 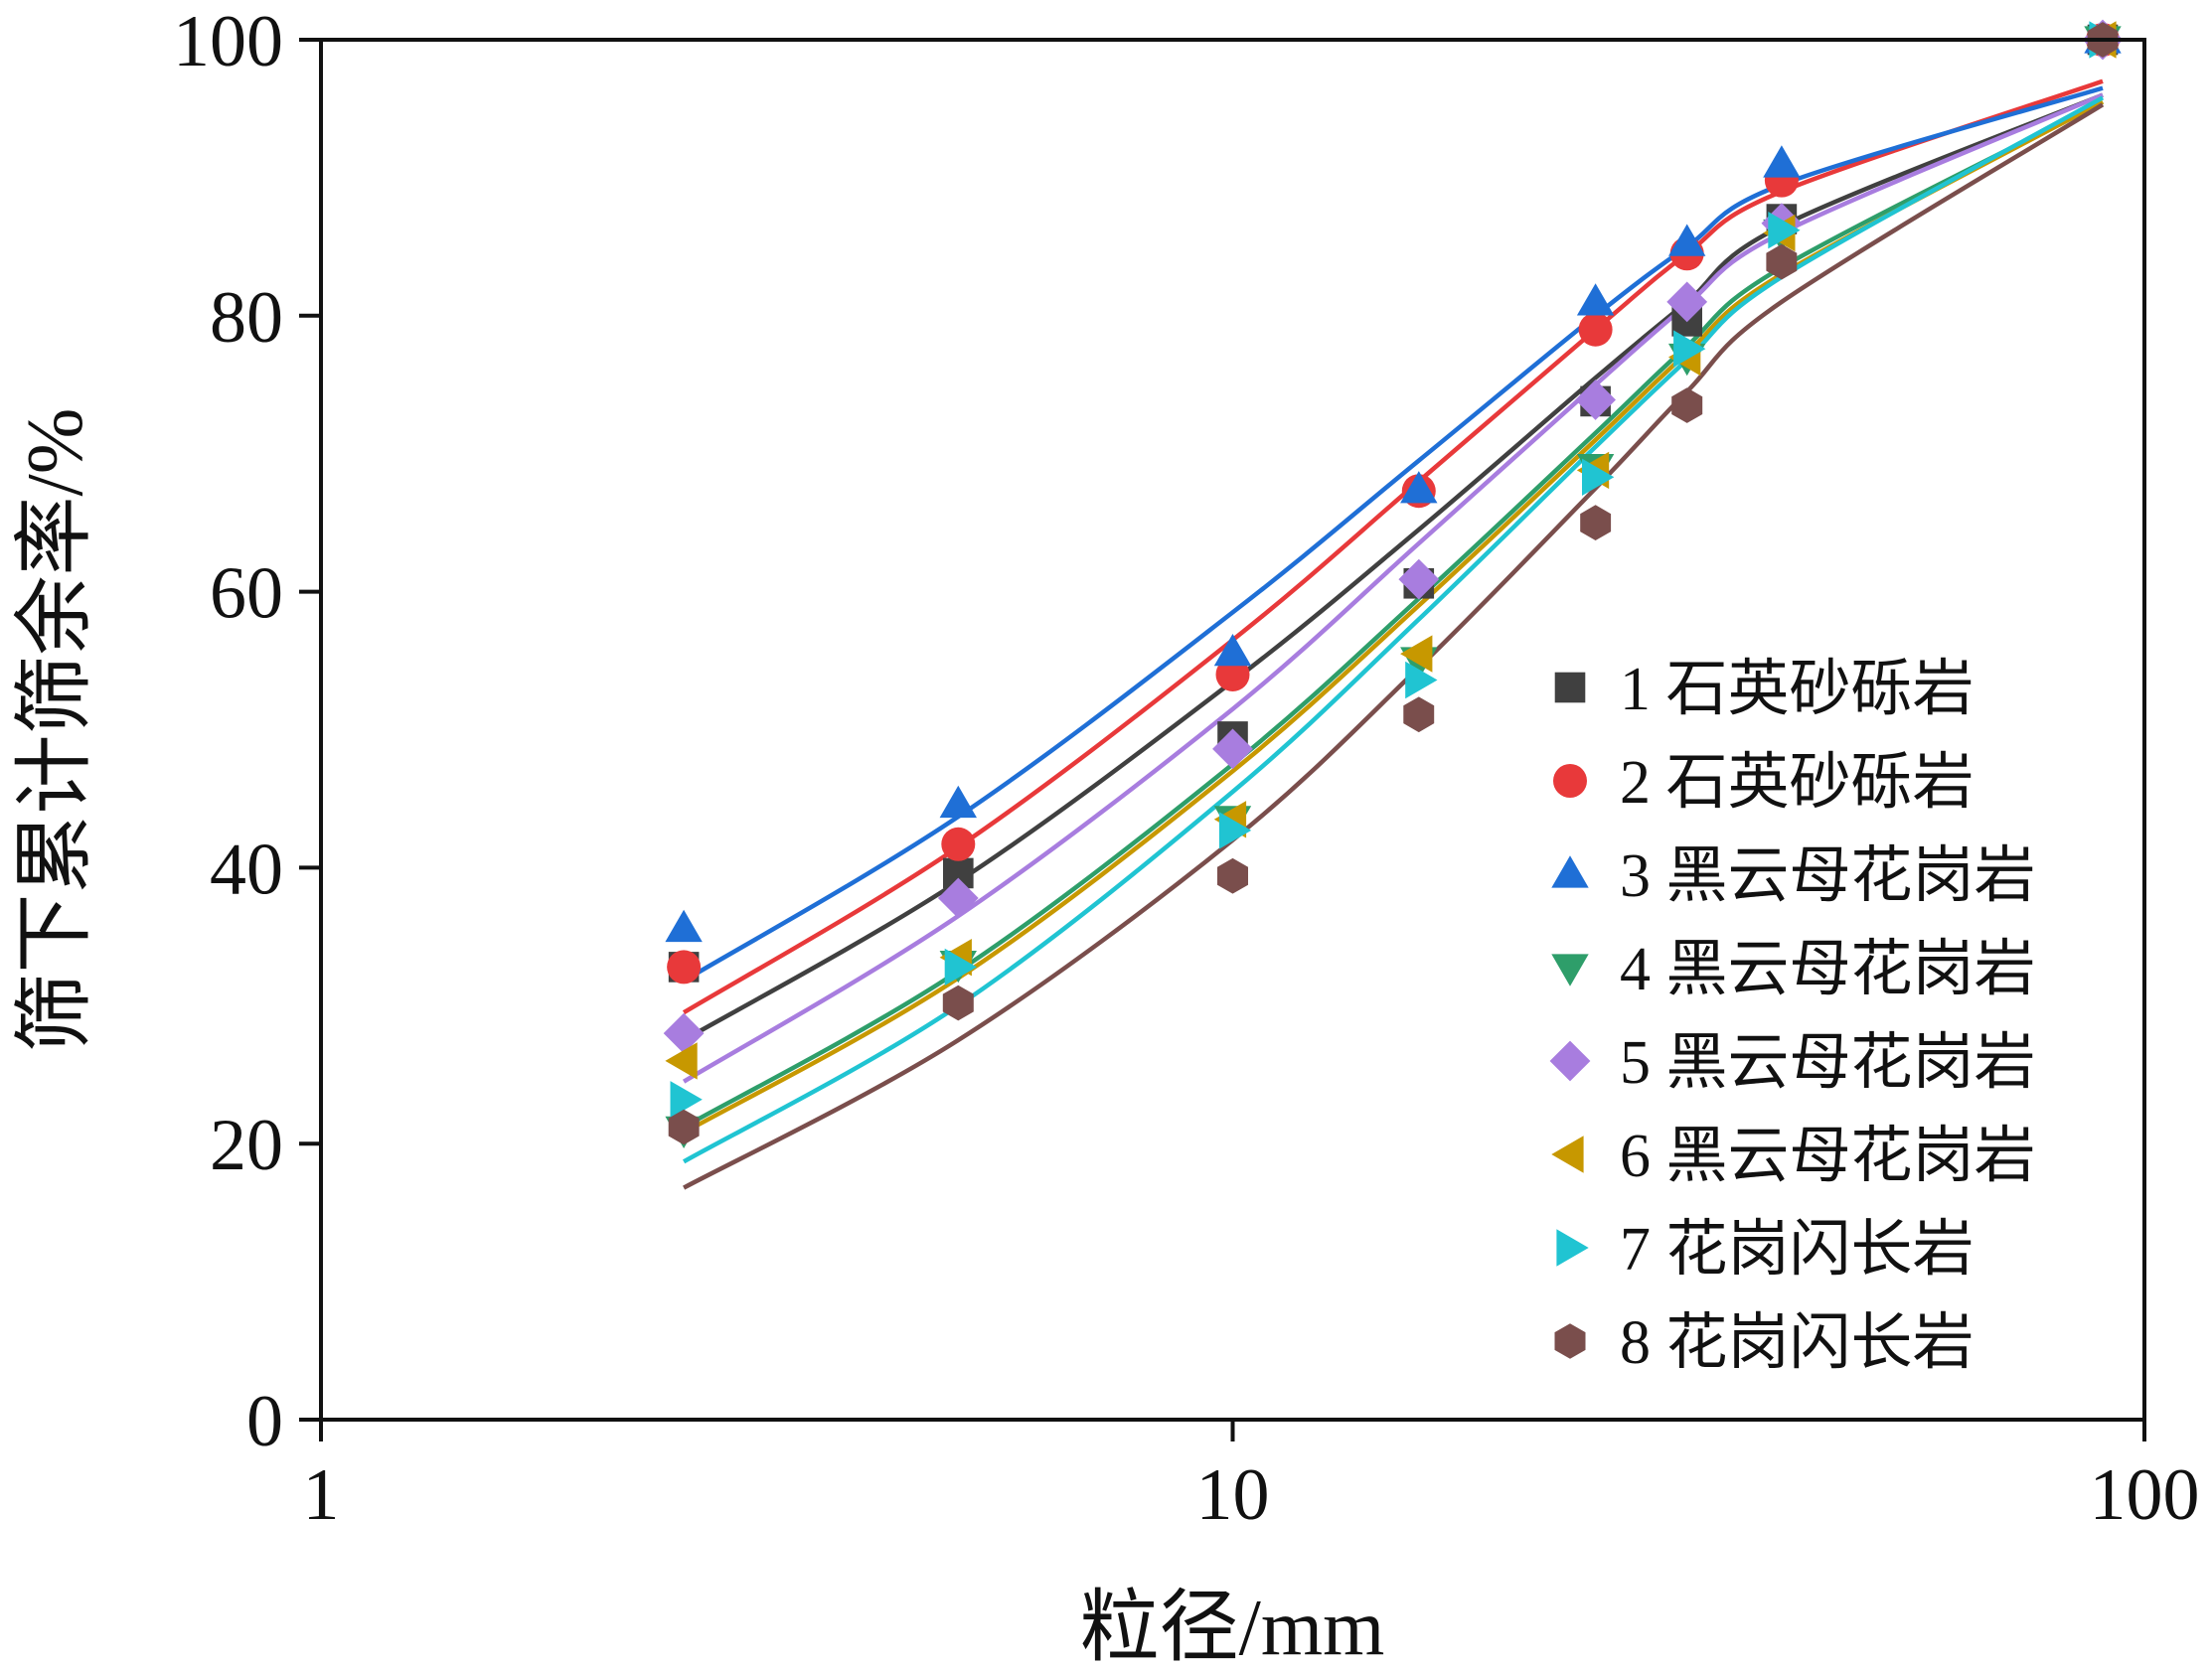 What do you see at coordinates (246, 318) in the screenshot?
I see `y-tick-label: 80` at bounding box center [246, 318].